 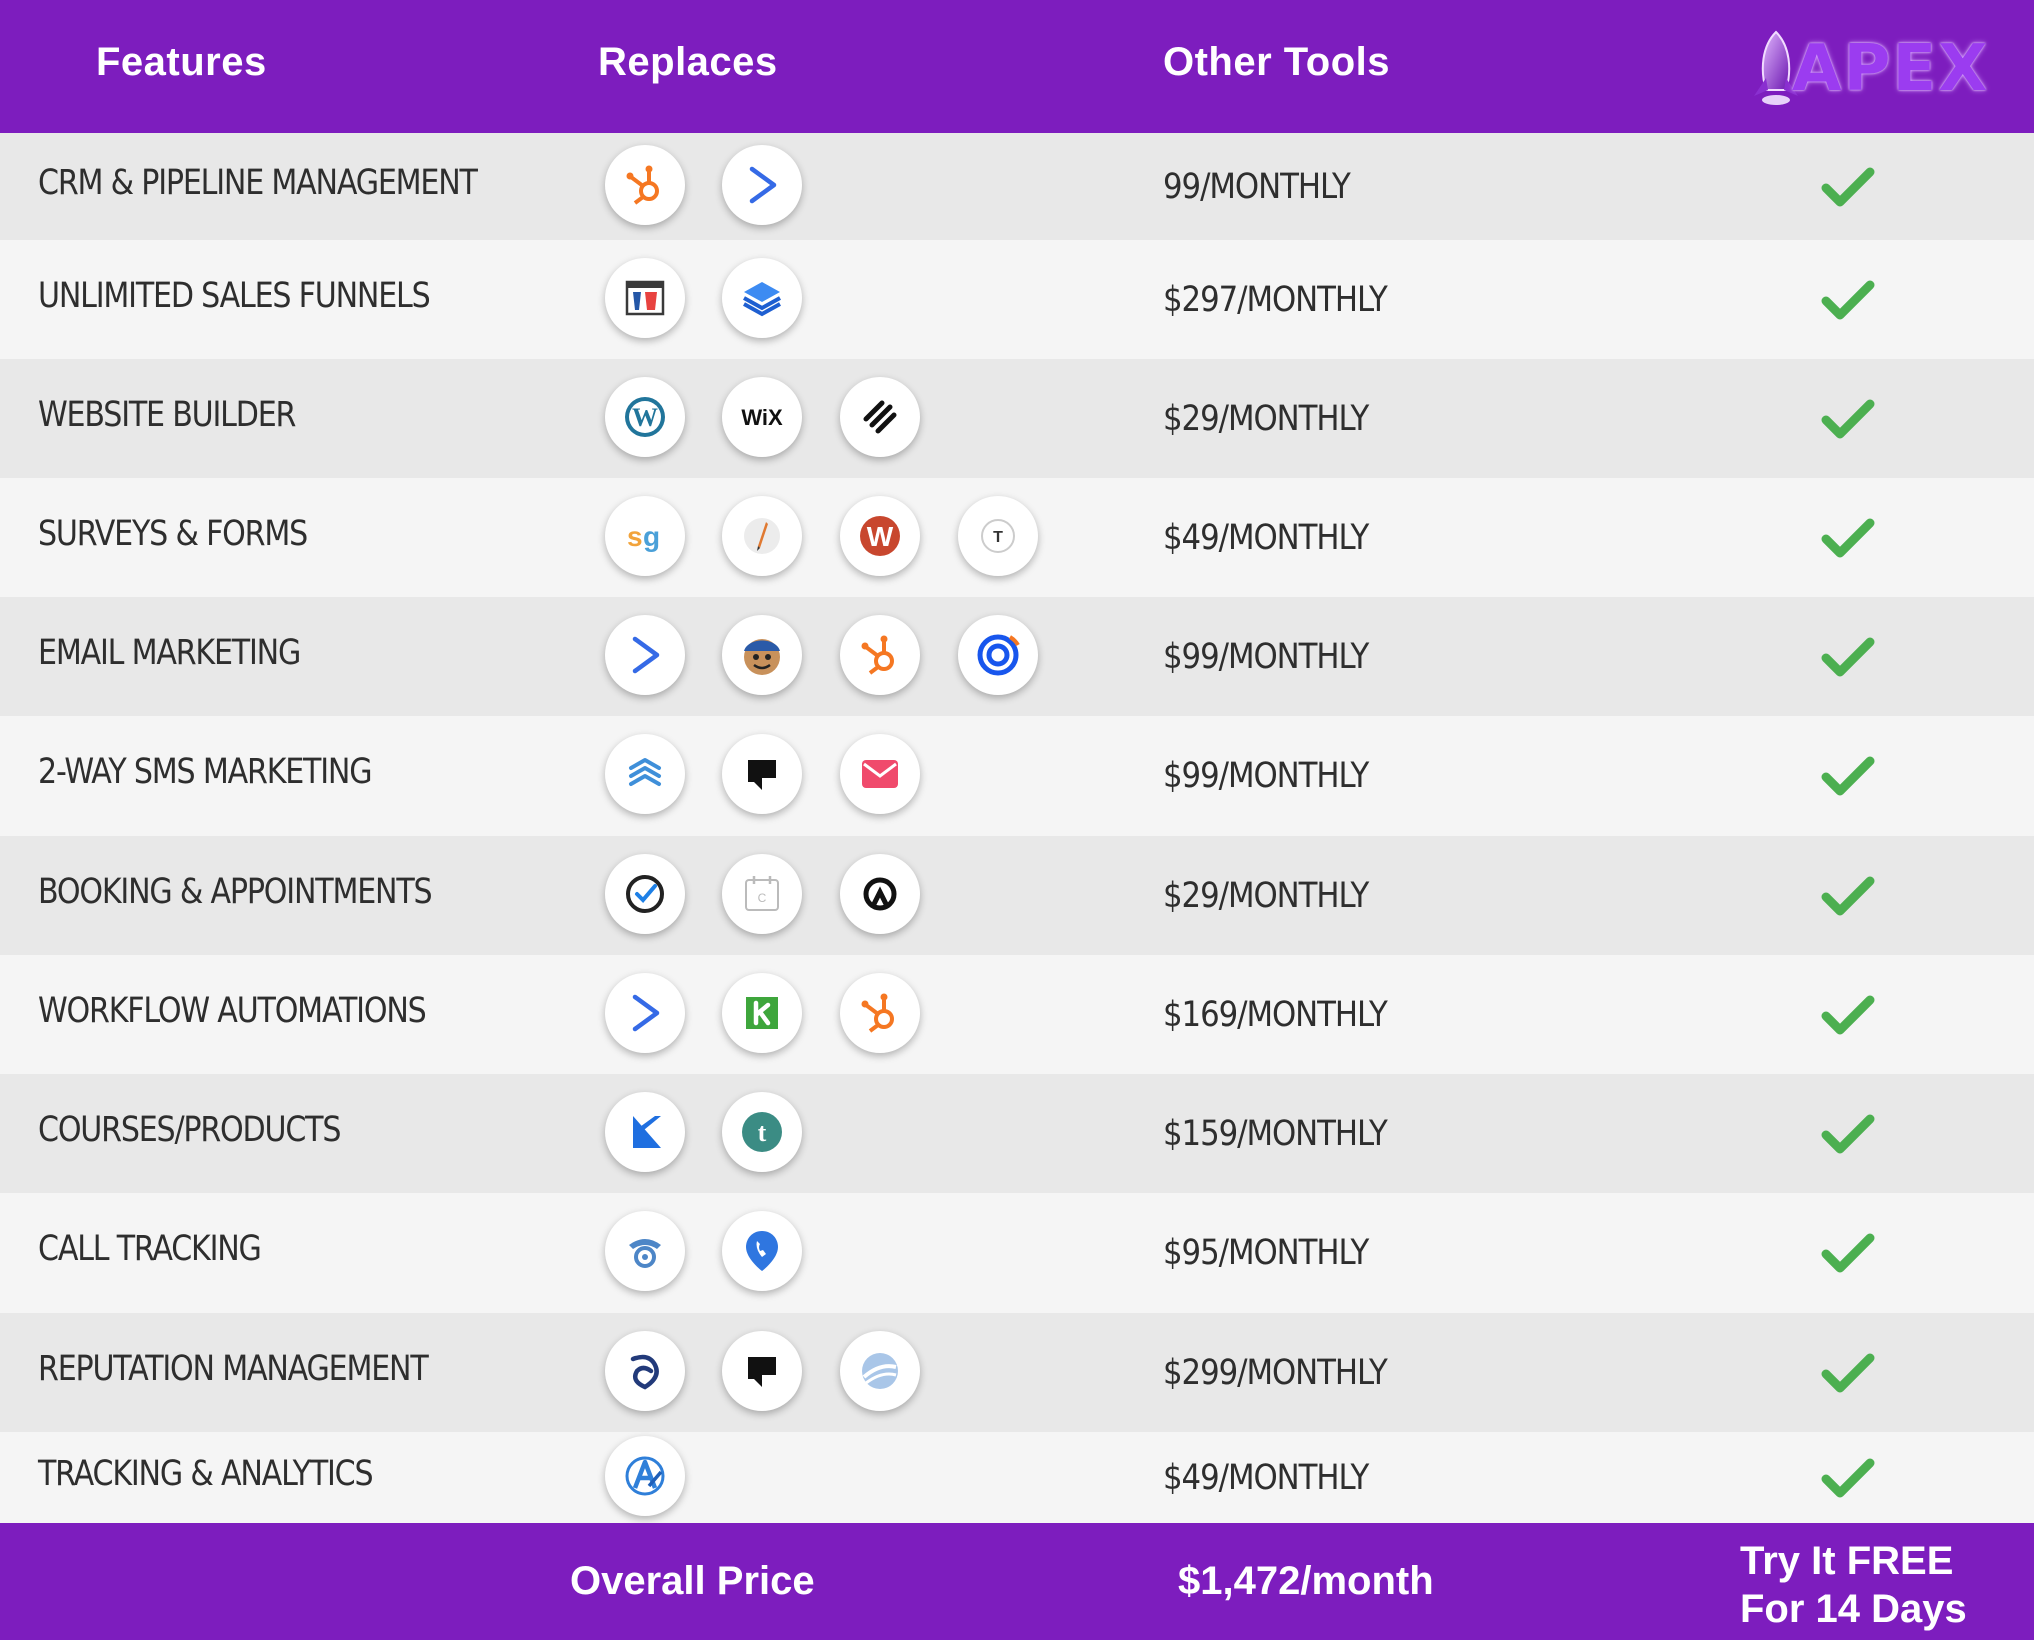 What do you see at coordinates (1306, 1581) in the screenshot?
I see `overall-price-total: $1,472/month` at bounding box center [1306, 1581].